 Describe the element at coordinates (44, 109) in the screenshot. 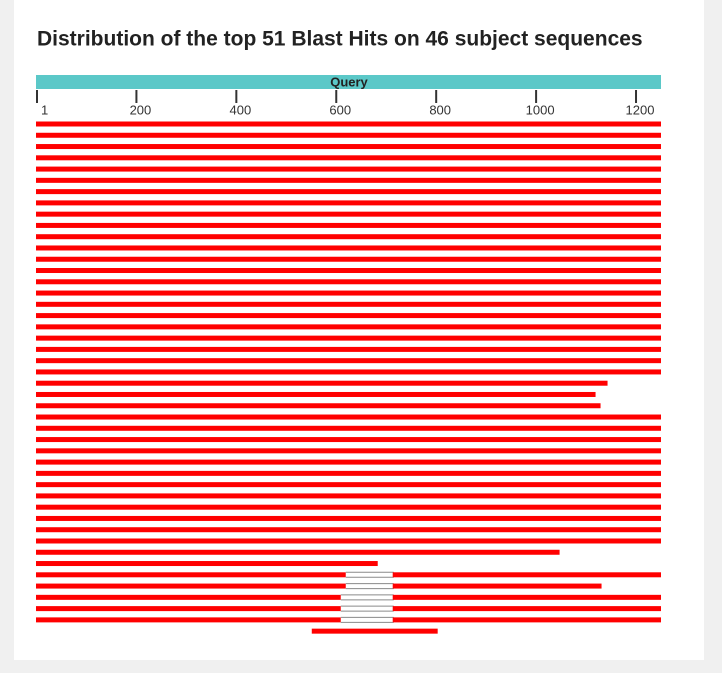

I see `x-tick-label: 1` at that location.